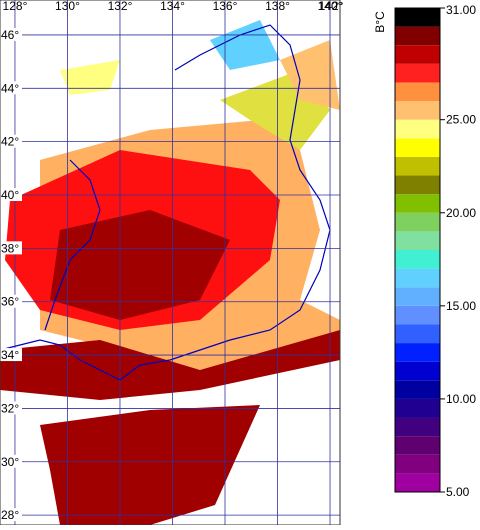 Image resolution: width=480 pixels, height=530 pixels. What do you see at coordinates (458, 492) in the screenshot?
I see `colorbar-label: 5.00` at bounding box center [458, 492].